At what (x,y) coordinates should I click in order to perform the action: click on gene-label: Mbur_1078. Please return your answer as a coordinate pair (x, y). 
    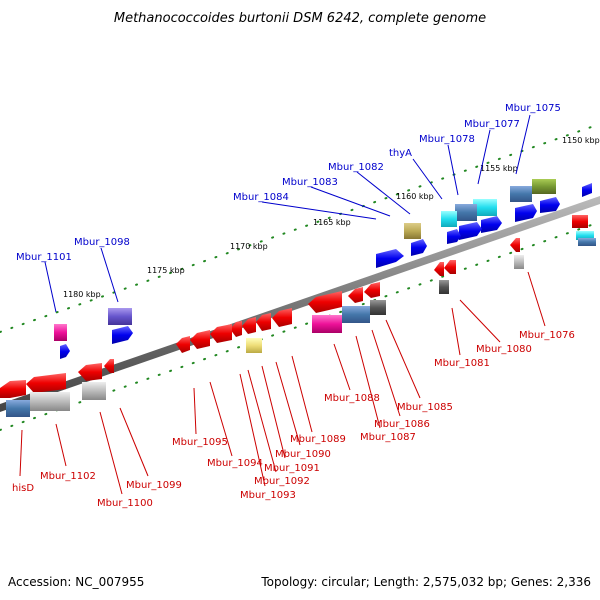
    Looking at the image, I should click on (447, 139).